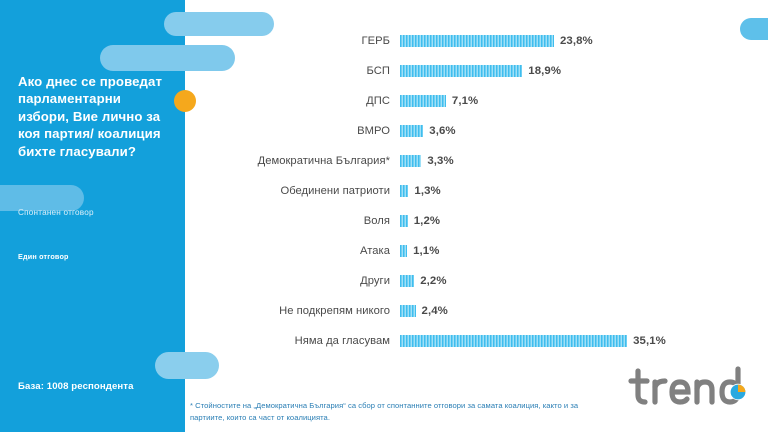  What do you see at coordinates (323, 161) in the screenshot?
I see `chart-row-label: Демократична България*` at bounding box center [323, 161].